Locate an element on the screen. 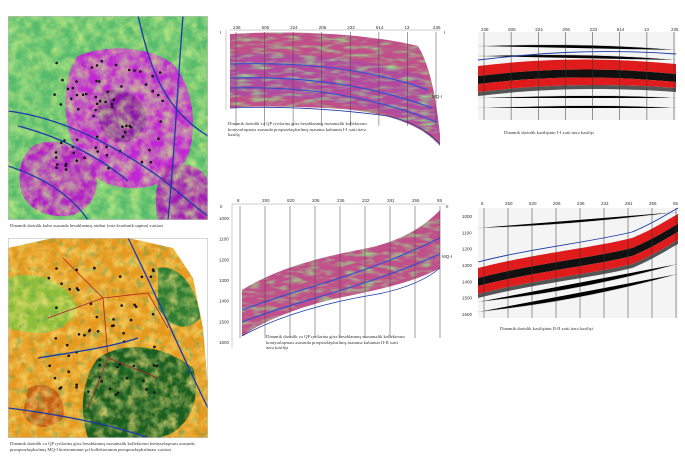  section-br-depth-tick: 1100 is located at coordinates (467, 232).